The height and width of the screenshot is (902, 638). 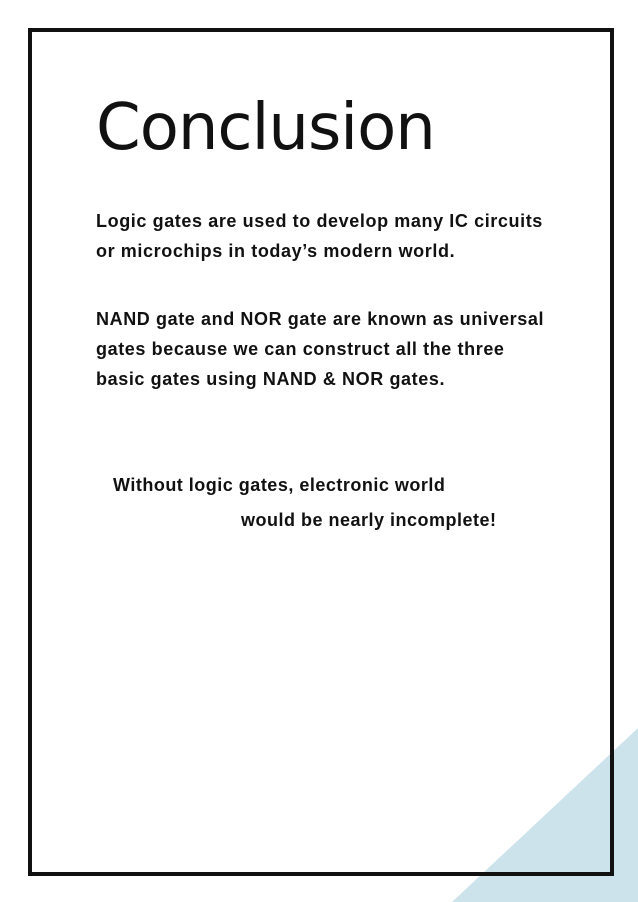 What do you see at coordinates (266, 128) in the screenshot?
I see `page-title: Conclusion` at bounding box center [266, 128].